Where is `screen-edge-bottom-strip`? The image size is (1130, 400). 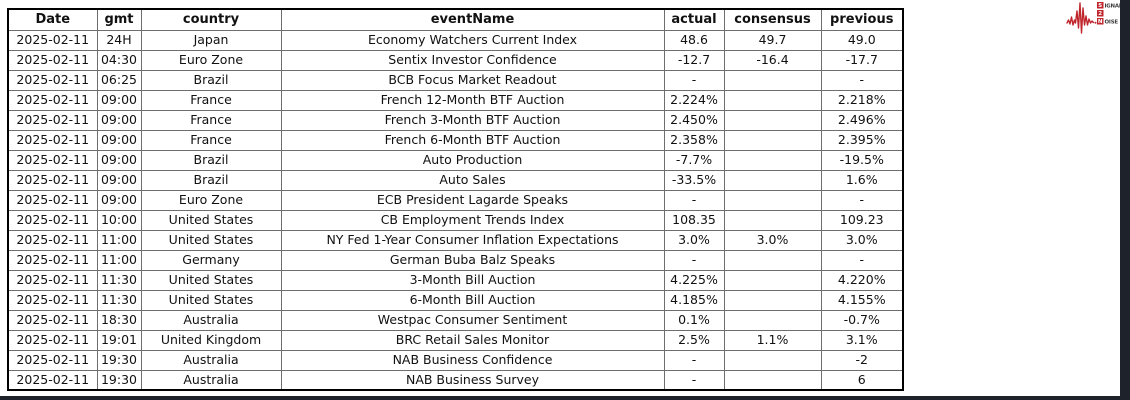 screen-edge-bottom-strip is located at coordinates (565, 398).